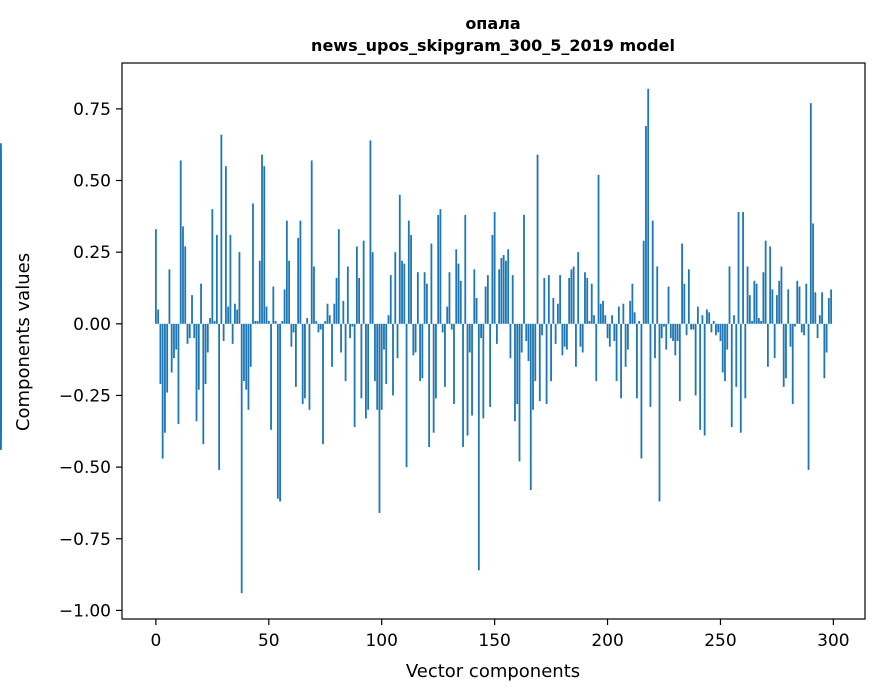  I want to click on y-tick-label: −1.00, so click(85, 611).